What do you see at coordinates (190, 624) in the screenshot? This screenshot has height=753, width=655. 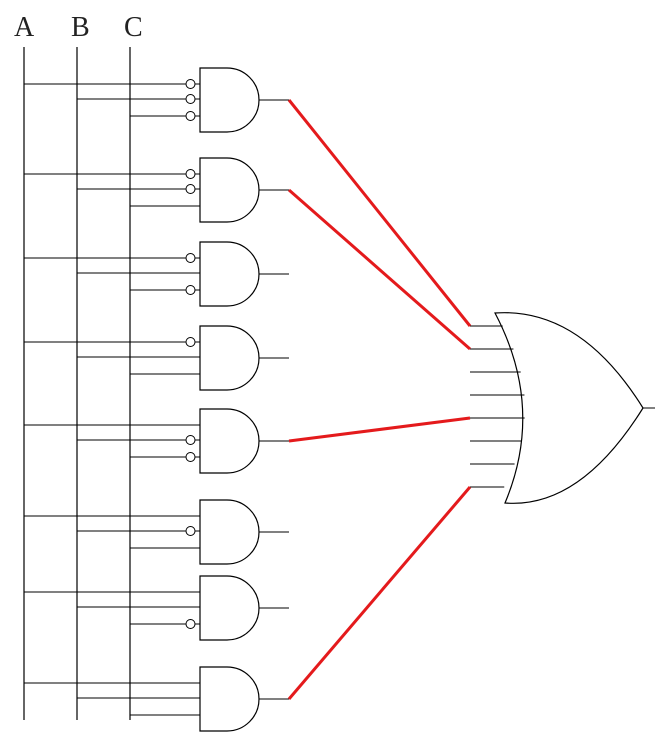 I see `and-gate-7-inverter-bubble-c` at bounding box center [190, 624].